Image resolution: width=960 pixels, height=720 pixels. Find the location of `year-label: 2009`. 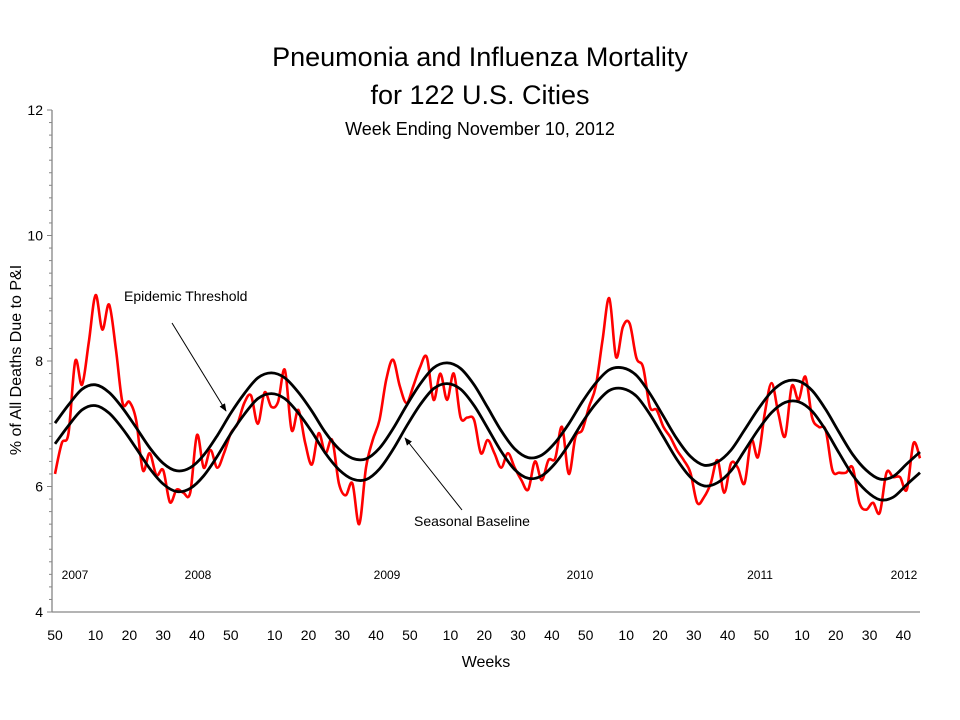

year-label: 2009 is located at coordinates (387, 575).